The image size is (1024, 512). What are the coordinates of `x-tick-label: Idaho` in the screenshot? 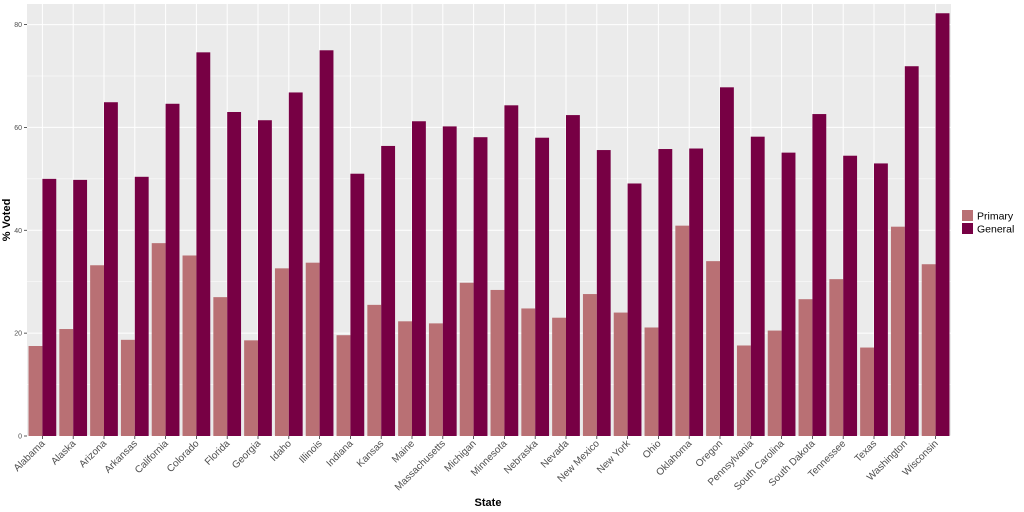 It's located at (281, 451).